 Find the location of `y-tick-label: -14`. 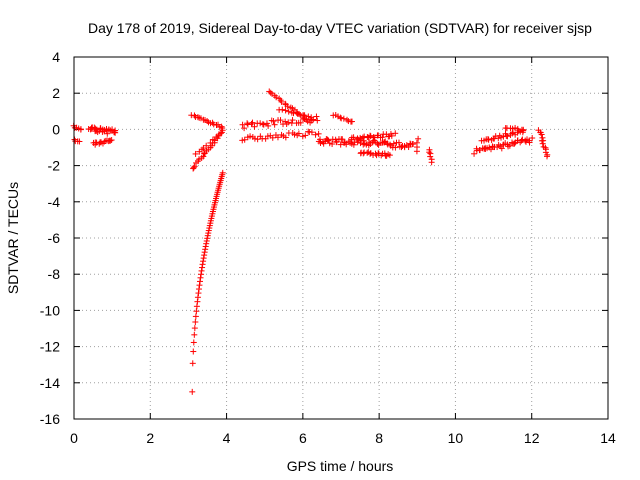

y-tick-label: -14 is located at coordinates (50, 383).